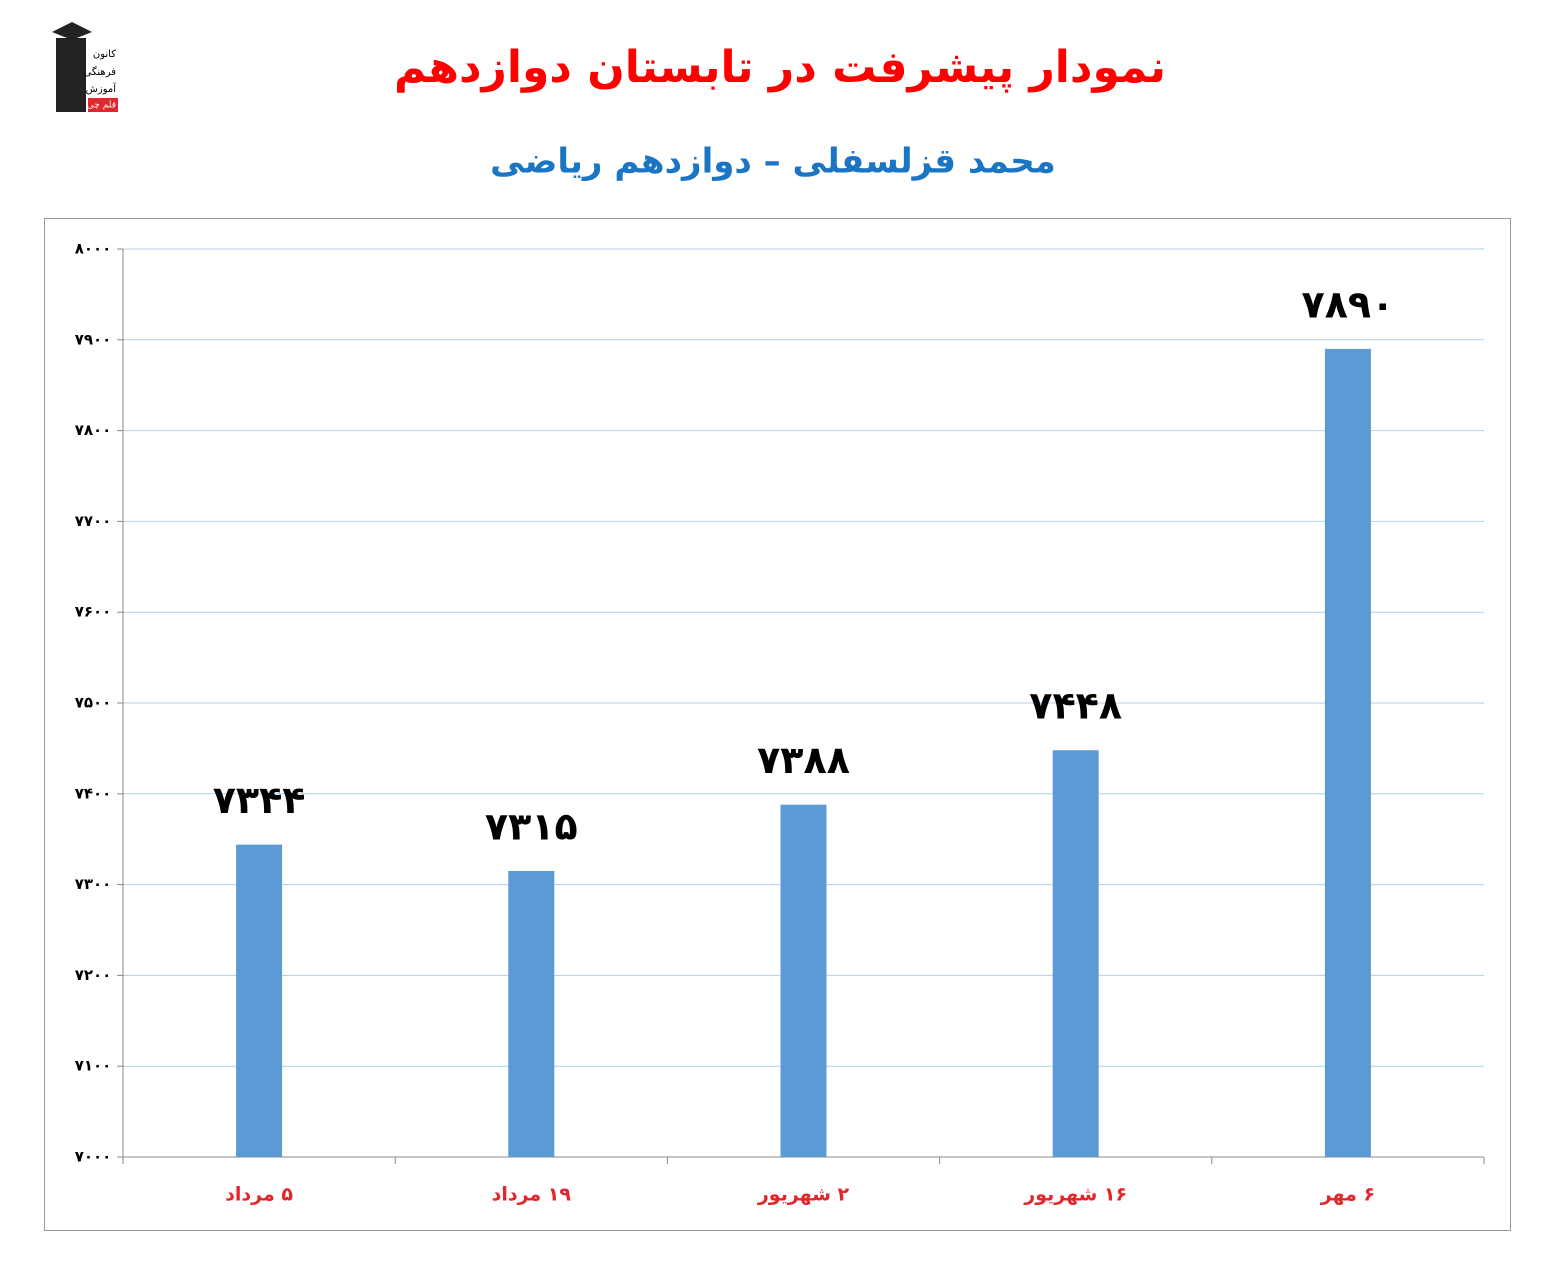  Describe the element at coordinates (1075, 706) in the screenshot. I see `value-label: ۷۴۴۸` at that location.